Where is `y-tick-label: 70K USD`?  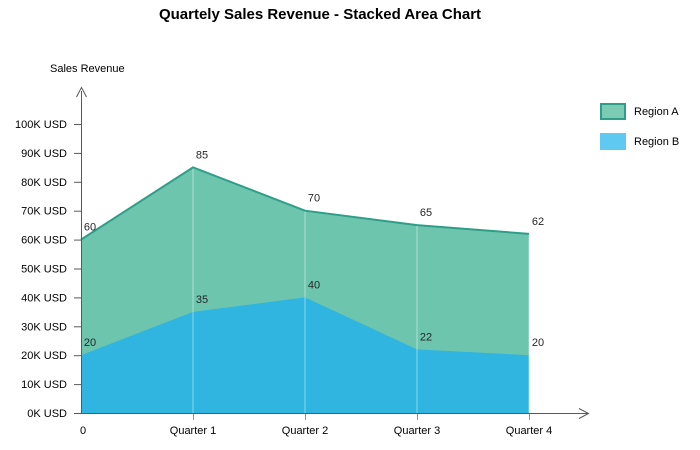 y-tick-label: 70K USD is located at coordinates (44, 212).